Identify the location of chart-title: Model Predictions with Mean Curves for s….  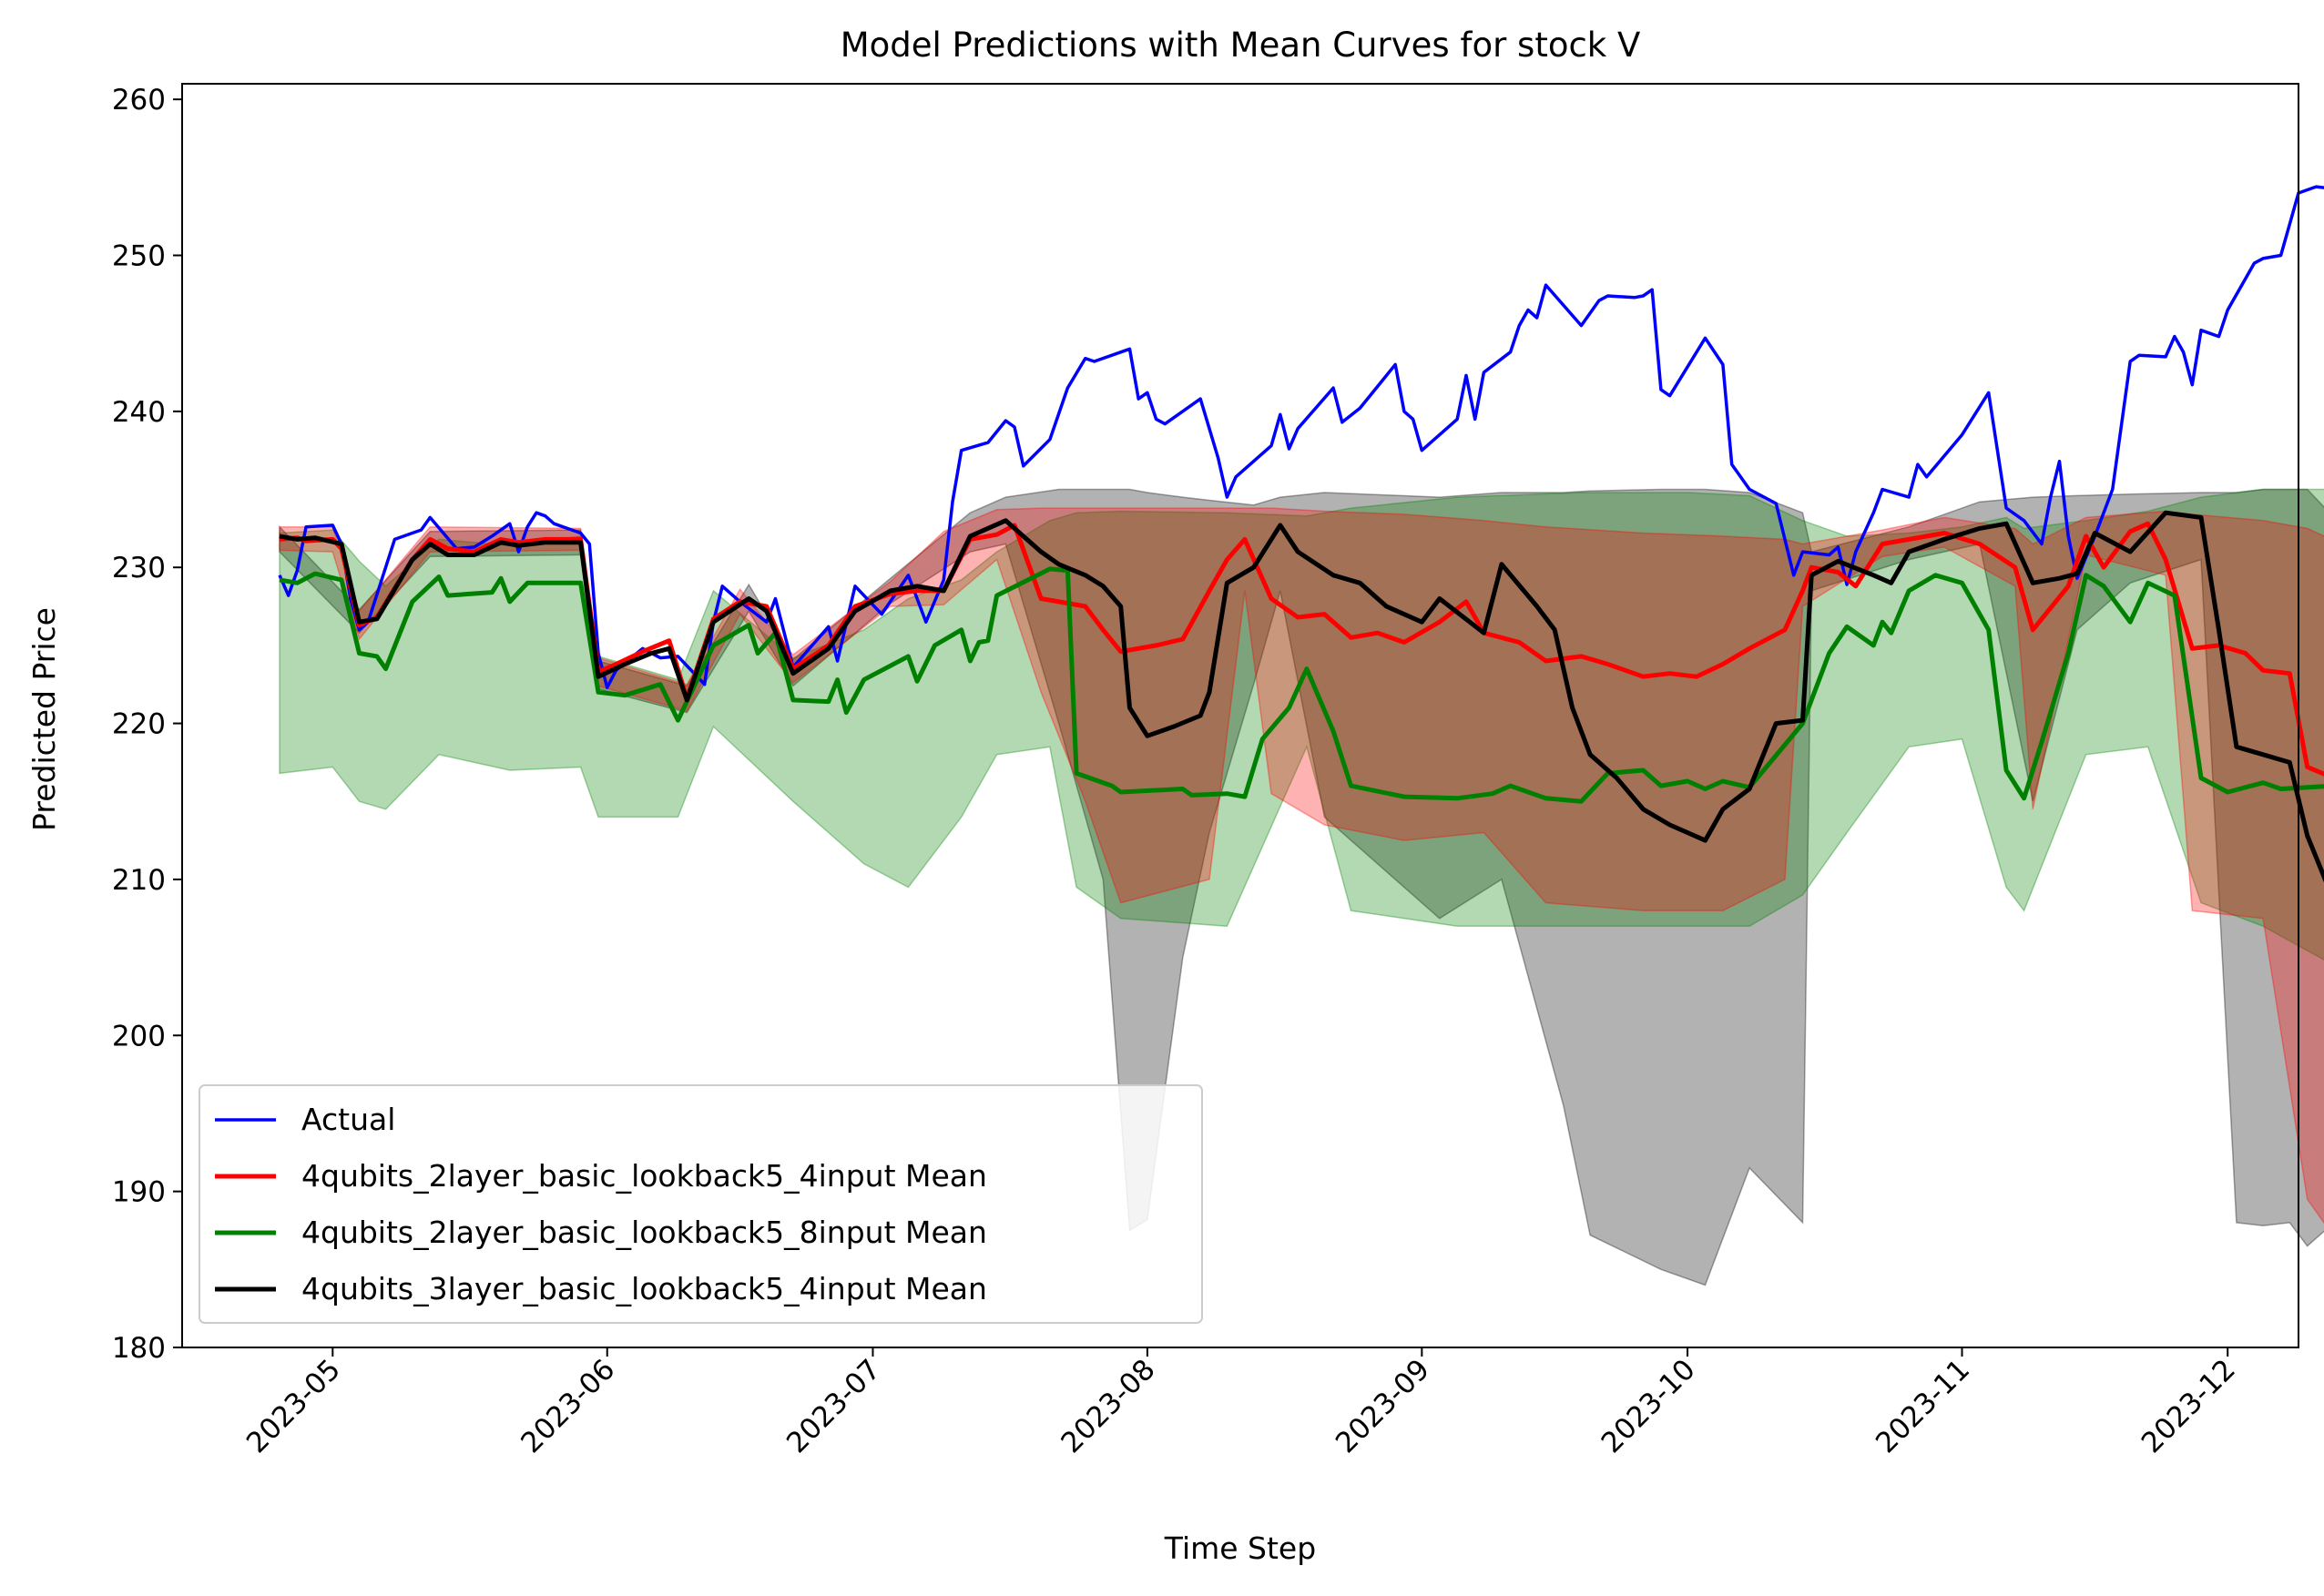
(1241, 45).